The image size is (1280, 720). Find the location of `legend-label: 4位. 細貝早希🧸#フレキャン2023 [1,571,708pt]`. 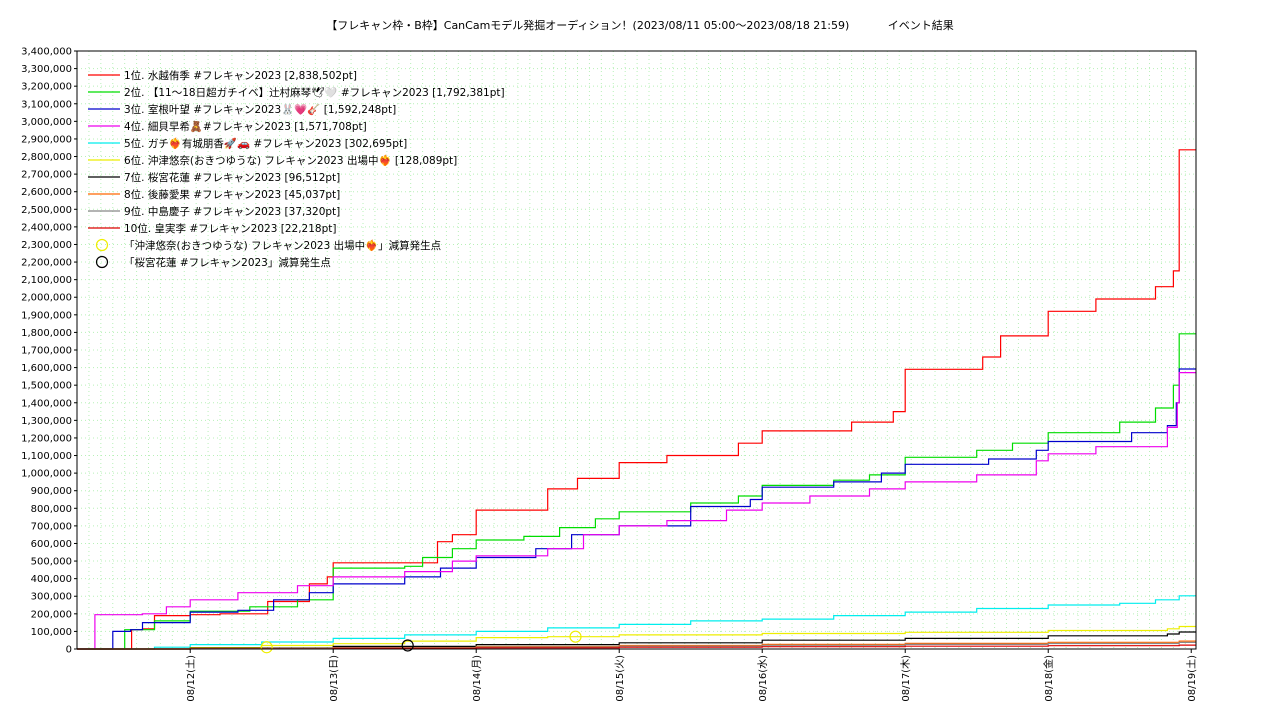

legend-label: 4位. 細貝早希🧸#フレキャン2023 [1,571,708pt] is located at coordinates (245, 126).